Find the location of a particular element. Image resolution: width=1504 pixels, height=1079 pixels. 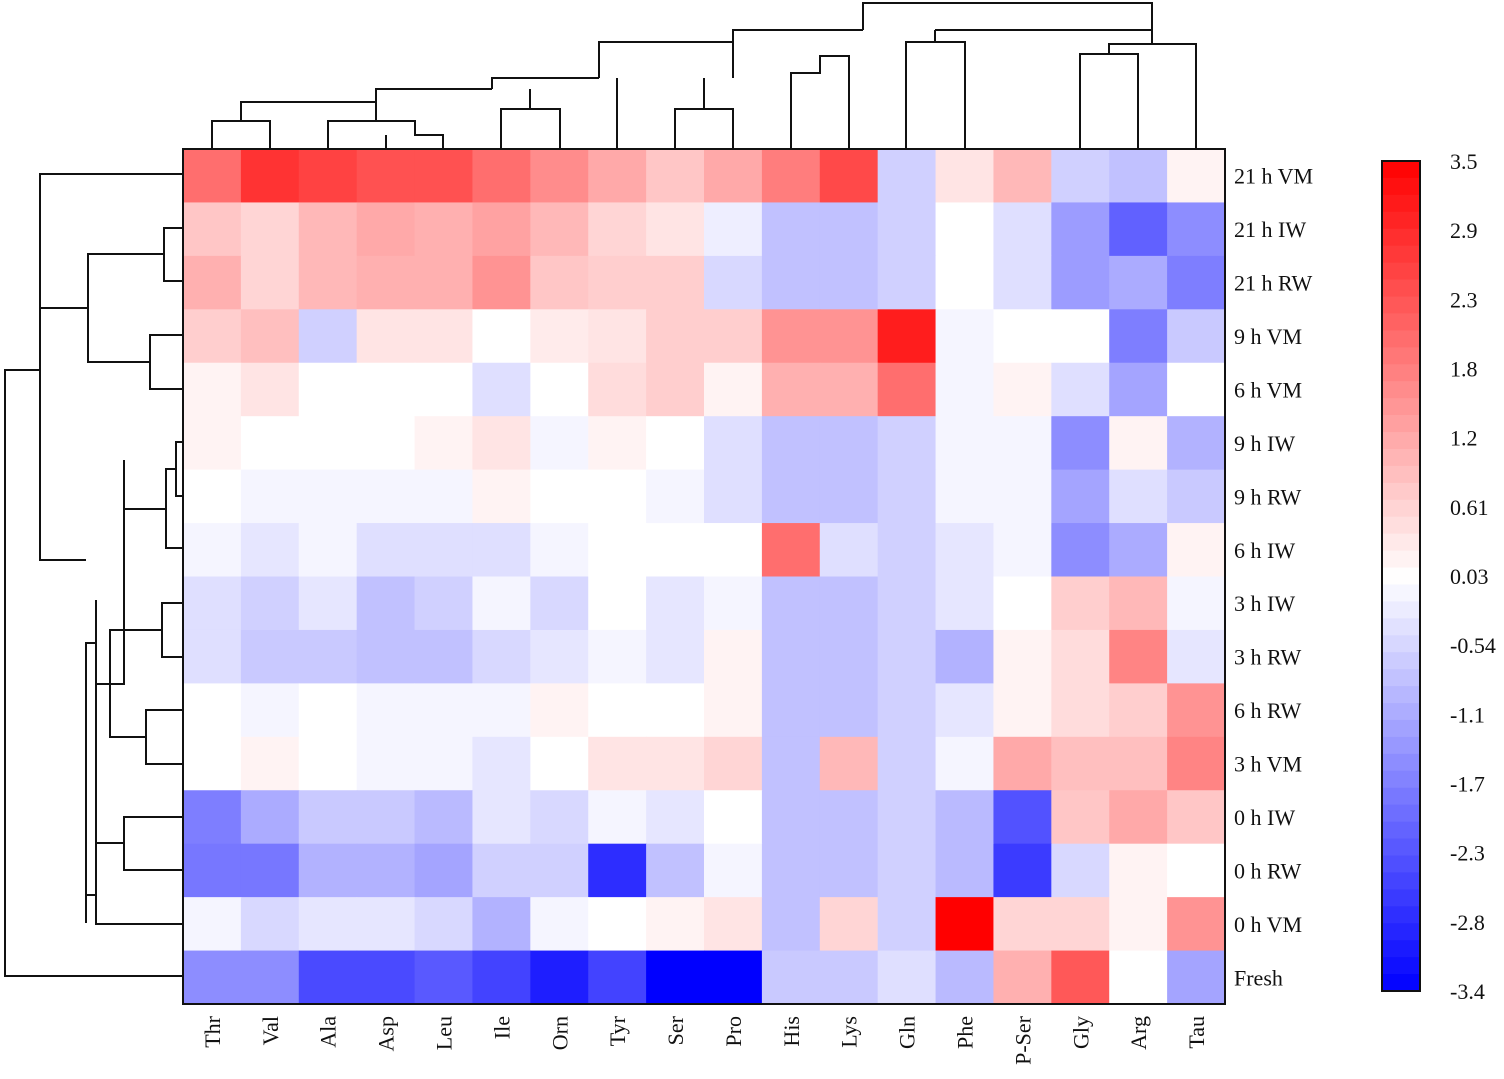

column-label: Pro is located at coordinates (733, 1031).